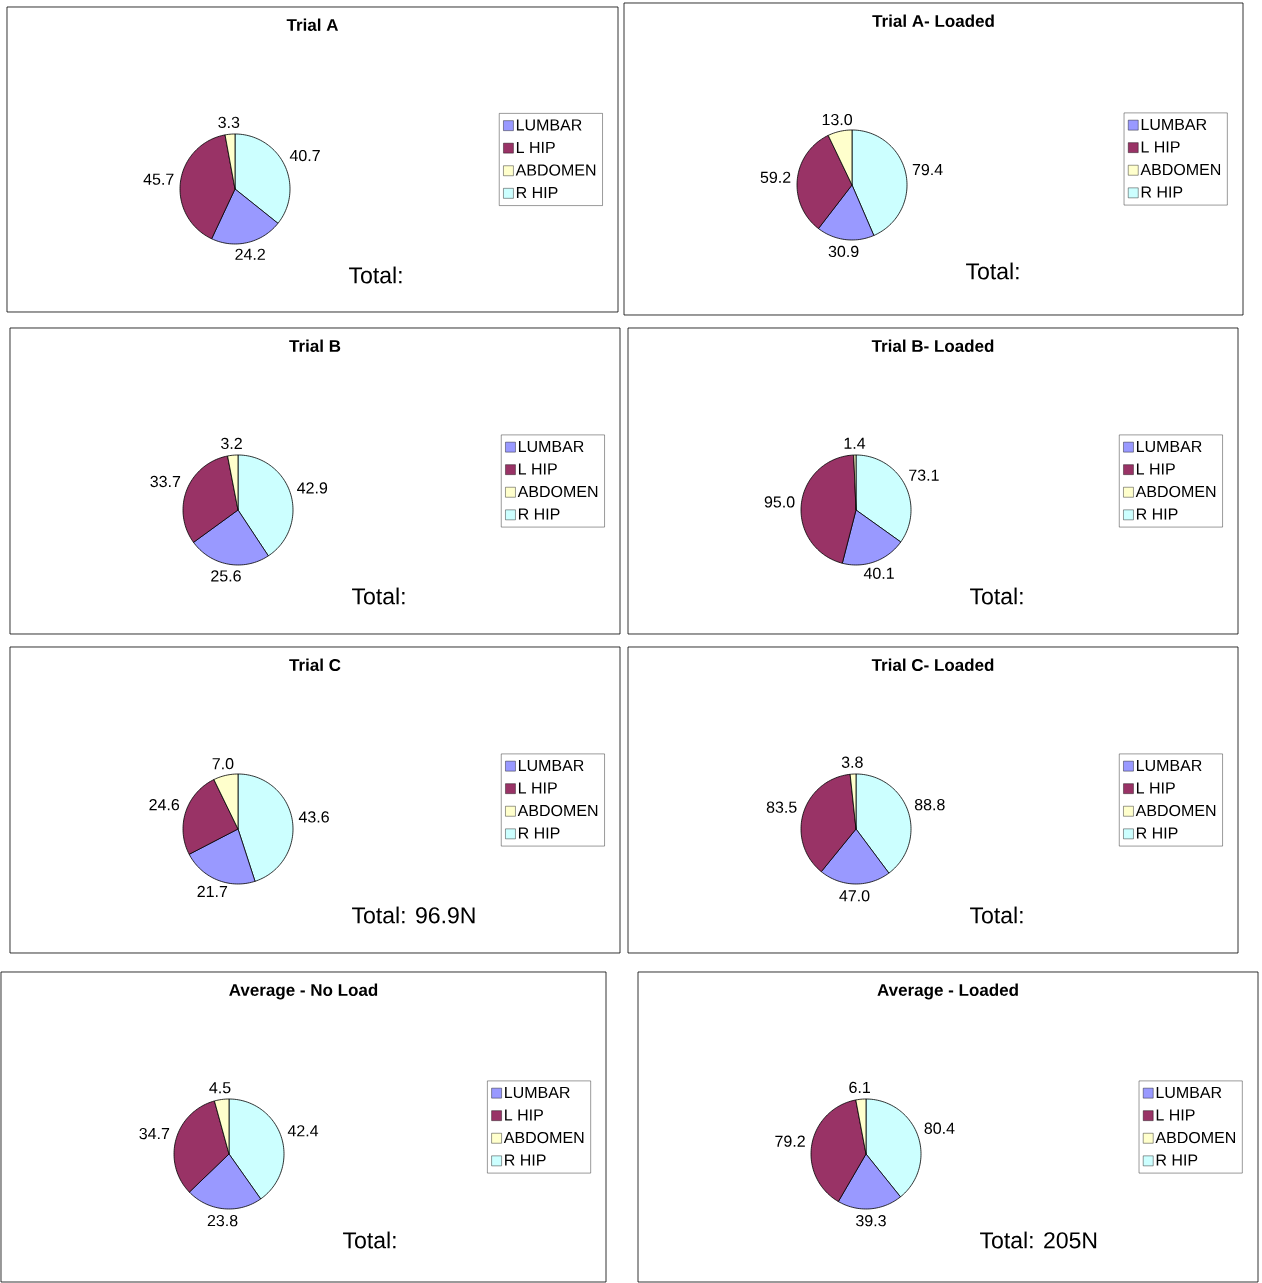 The image size is (1262, 1283). I want to click on chart-title: Trial B- Loaded, so click(932, 346).